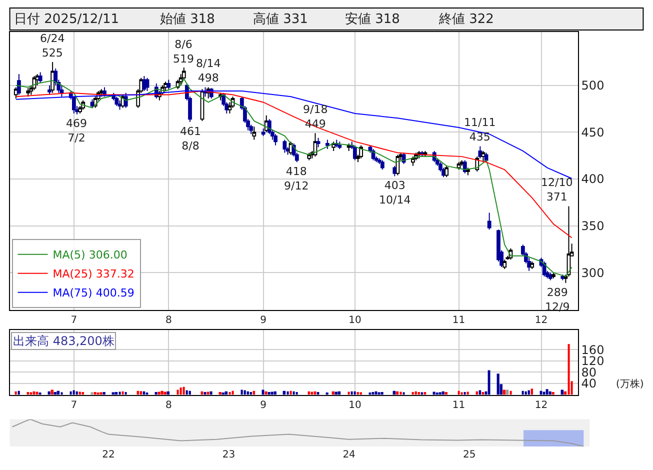 This screenshot has height=470, width=653. I want to click on annotation: 461 8/8, so click(190, 138).